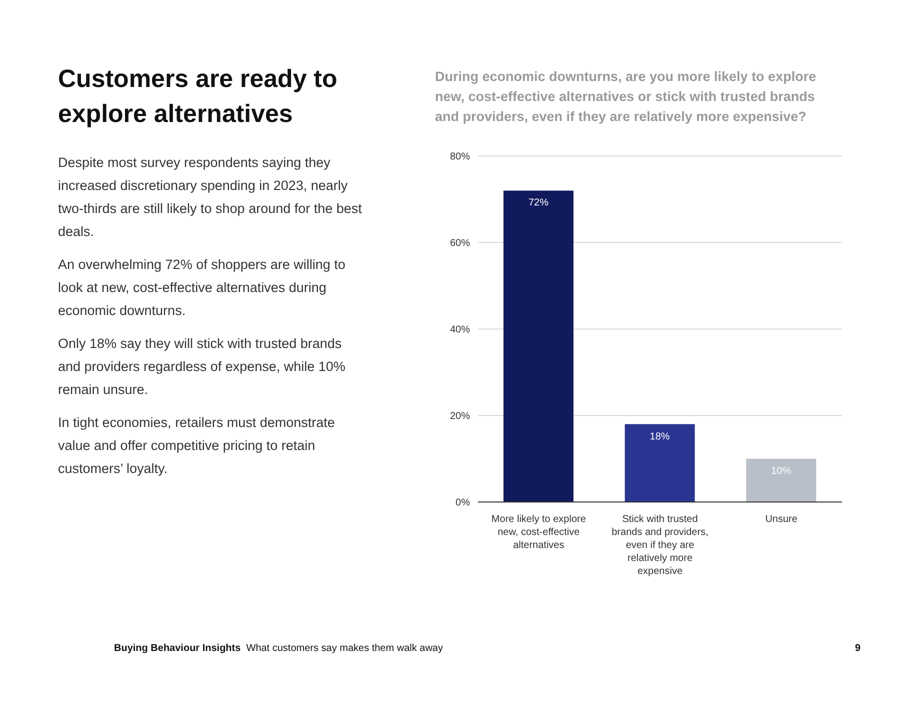 The height and width of the screenshot is (711, 920). Describe the element at coordinates (660, 436) in the screenshot. I see `data-label: 18%` at that location.